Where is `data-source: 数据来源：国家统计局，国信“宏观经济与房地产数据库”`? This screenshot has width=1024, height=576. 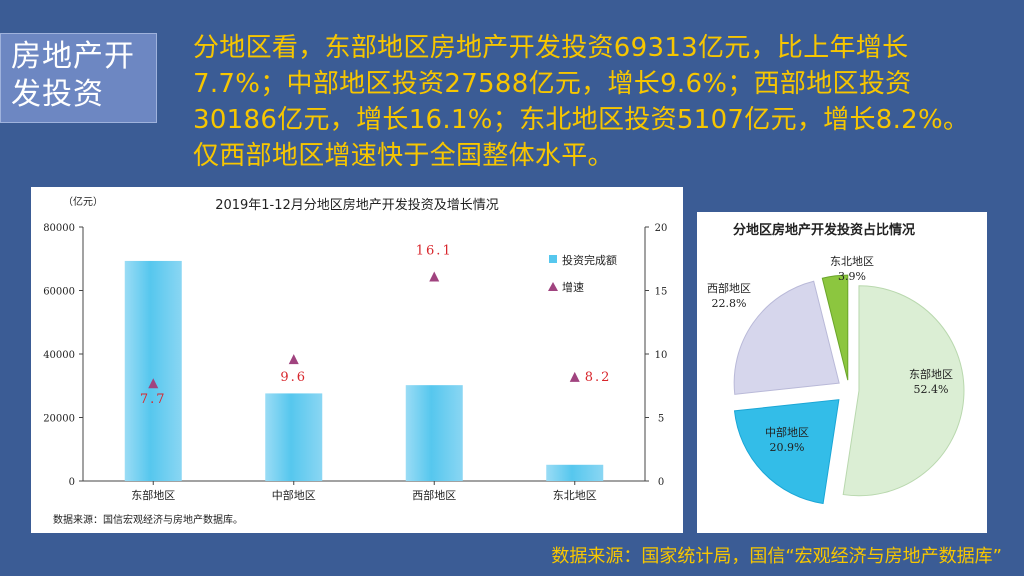 data-source: 数据来源：国家统计局，国信“宏观经济与房地产数据库” is located at coordinates (776, 556).